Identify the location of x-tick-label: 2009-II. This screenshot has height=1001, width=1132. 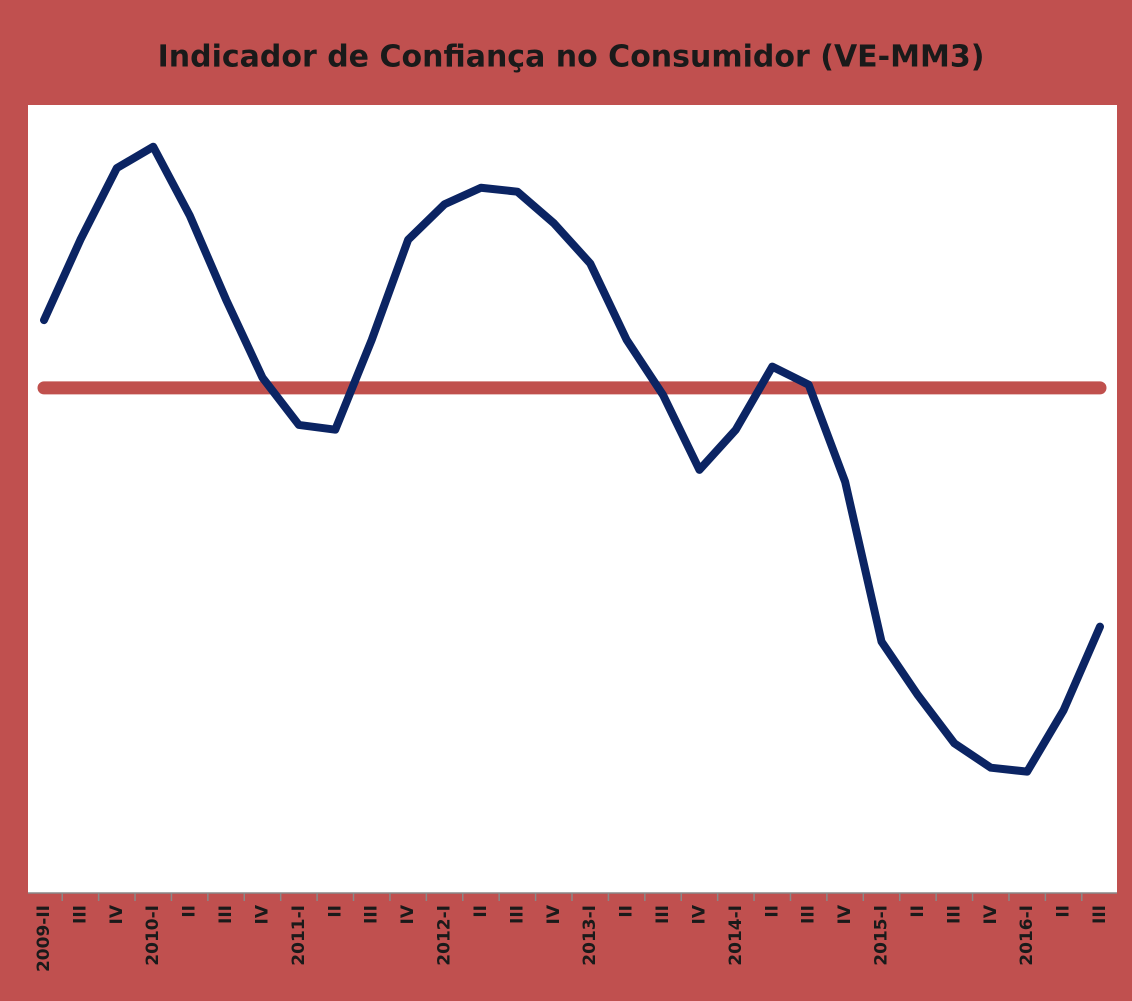
(44, 938).